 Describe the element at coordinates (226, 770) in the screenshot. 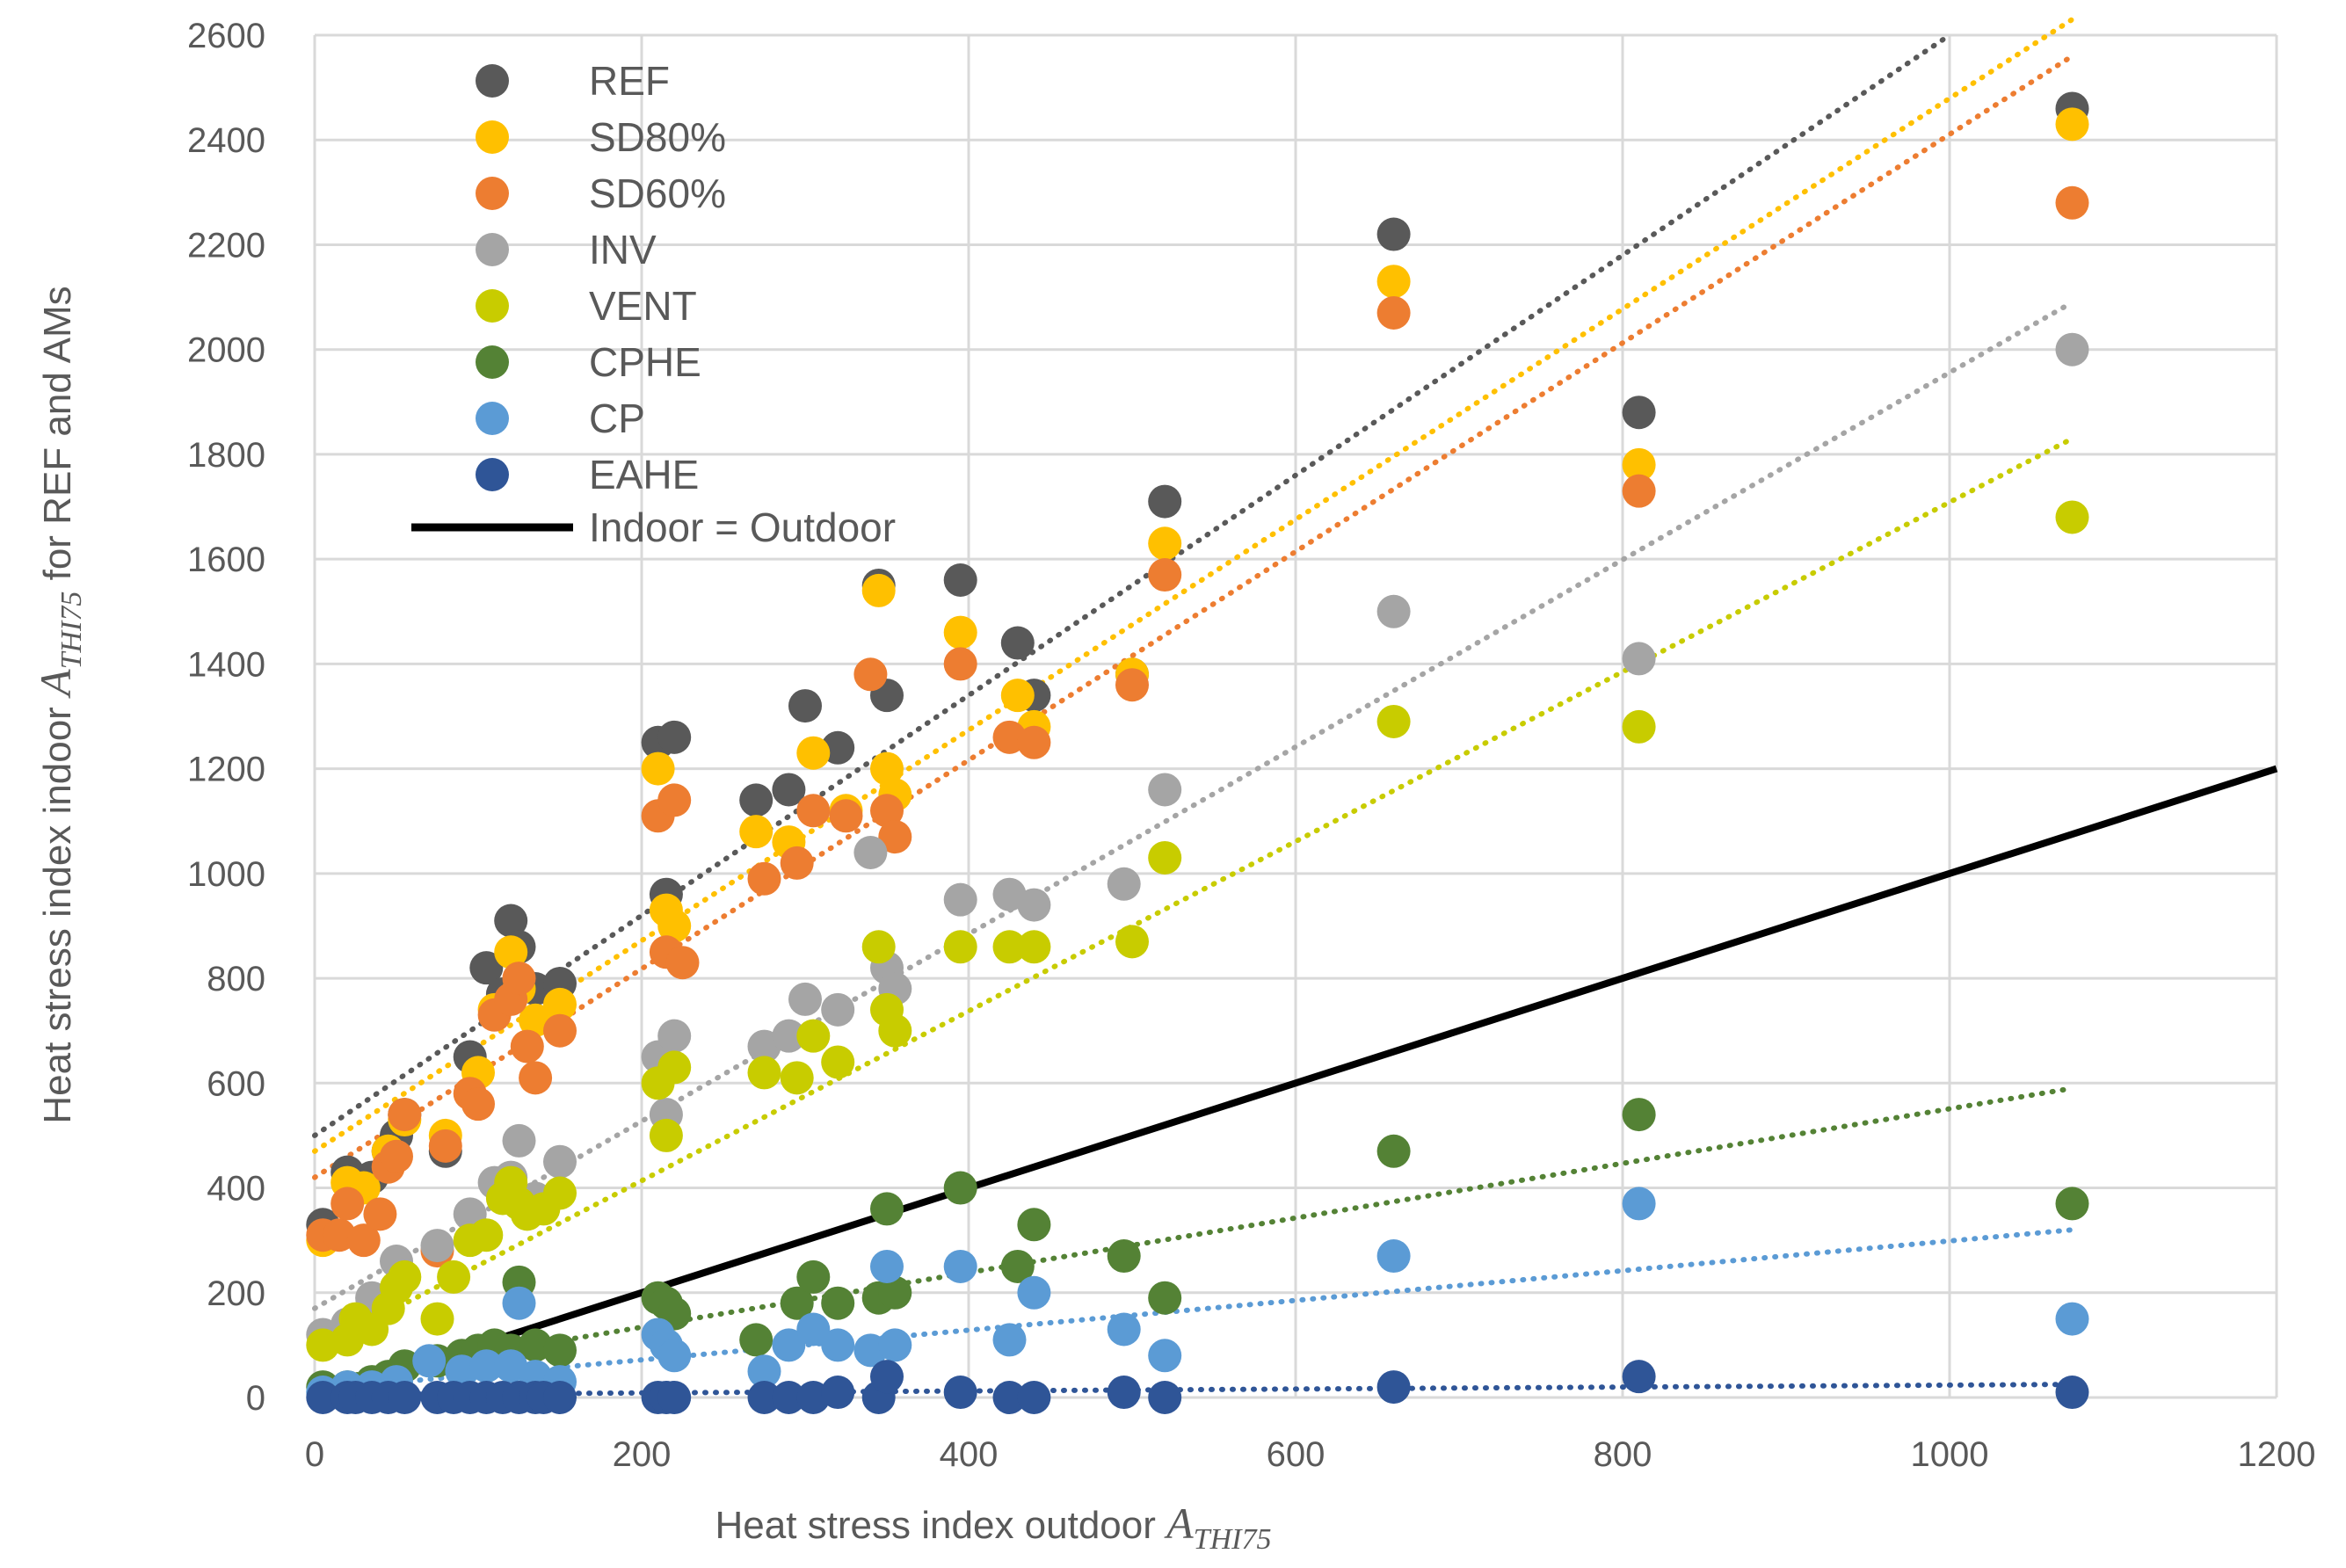

I see `y-tick-label: 1200` at that location.